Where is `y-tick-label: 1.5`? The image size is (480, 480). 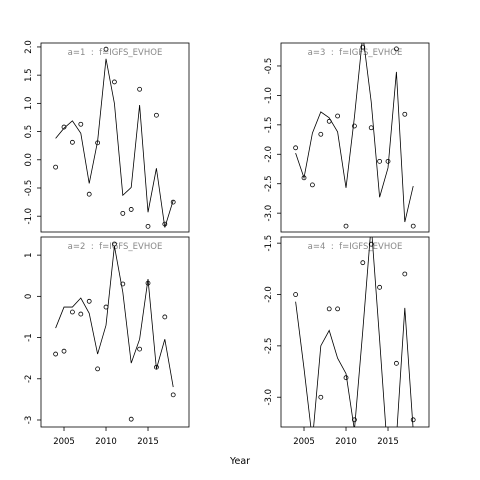
y-tick-label: 1.5 is located at coordinates (29, 75).